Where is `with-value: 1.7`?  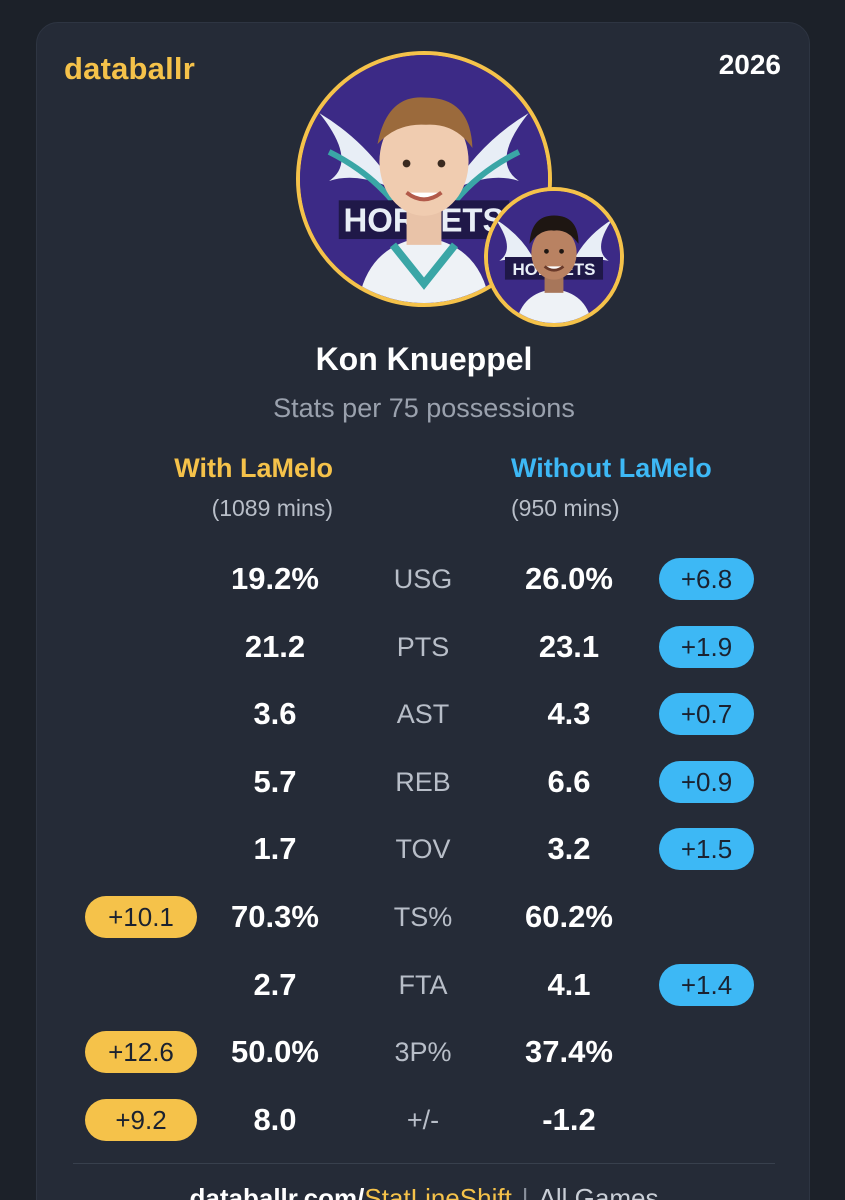
with-value: 1.7 is located at coordinates (275, 849).